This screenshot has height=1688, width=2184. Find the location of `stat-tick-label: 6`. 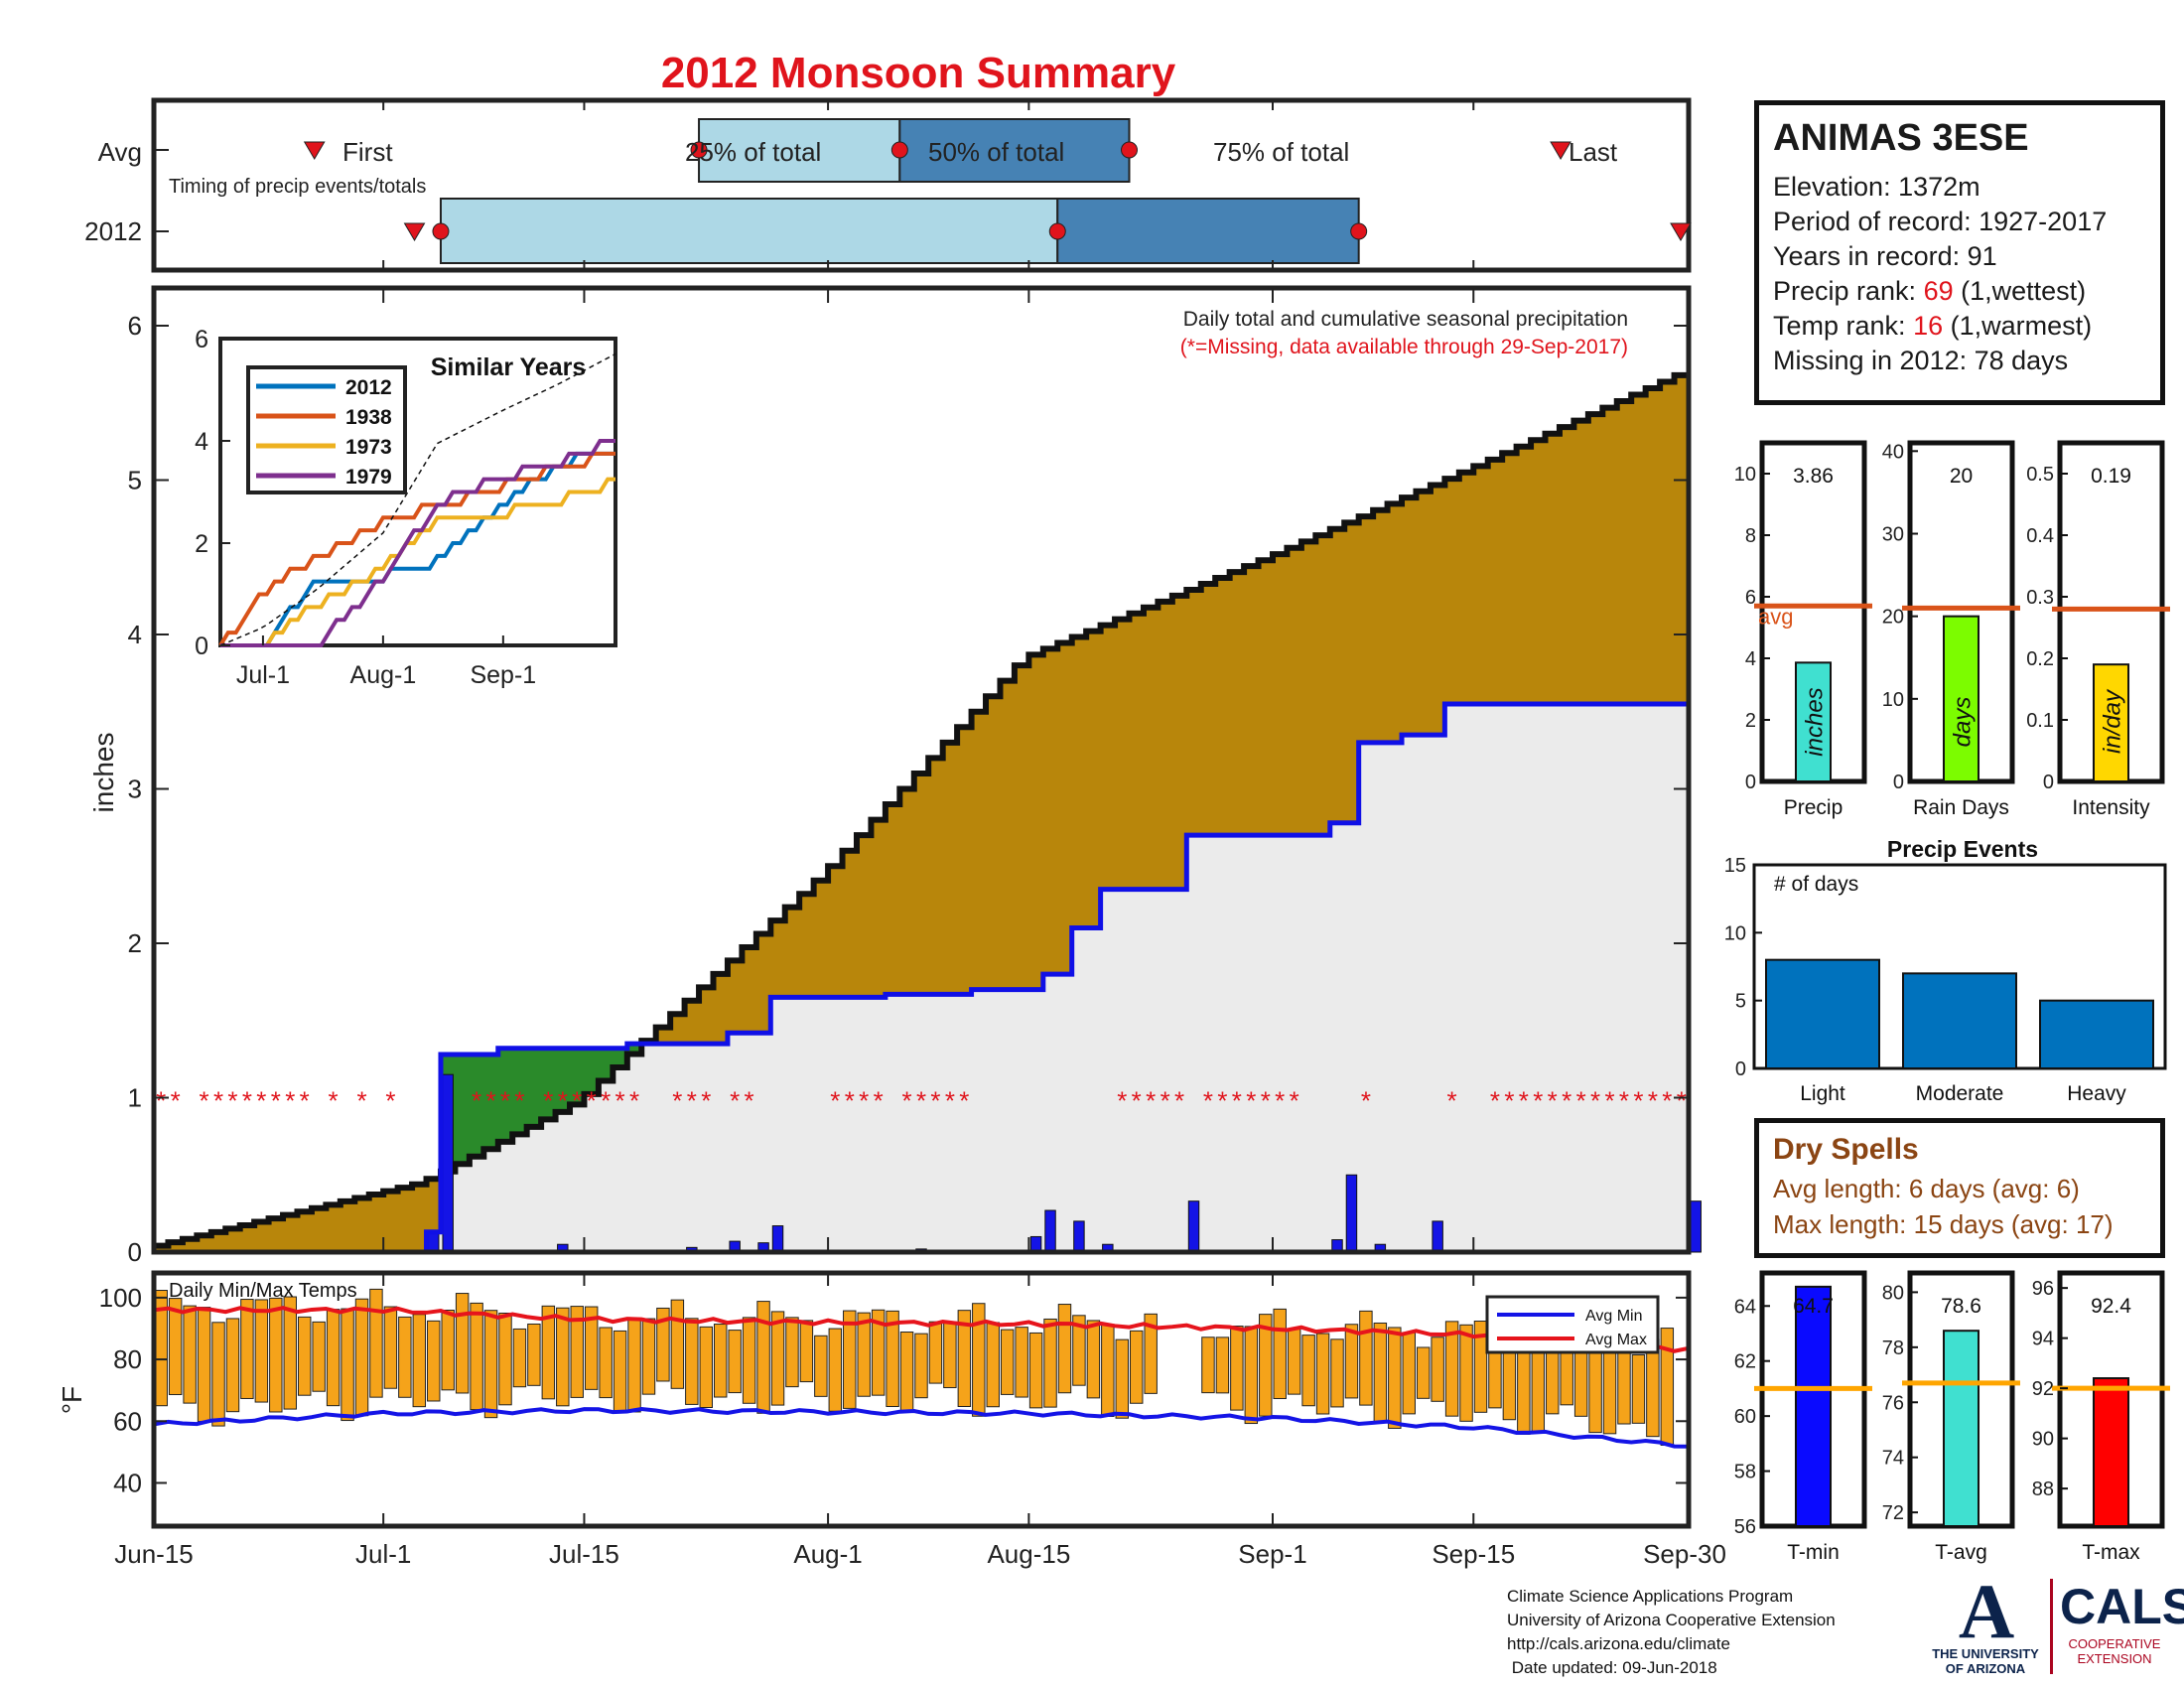

stat-tick-label: 6 is located at coordinates (1750, 598).